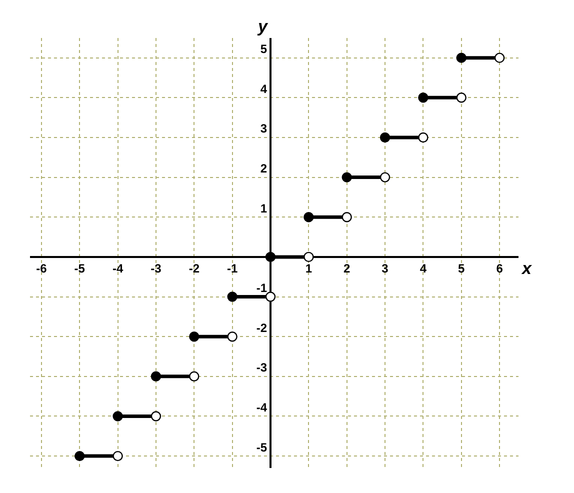  What do you see at coordinates (500, 268) in the screenshot?
I see `x-tick-label: 6` at bounding box center [500, 268].